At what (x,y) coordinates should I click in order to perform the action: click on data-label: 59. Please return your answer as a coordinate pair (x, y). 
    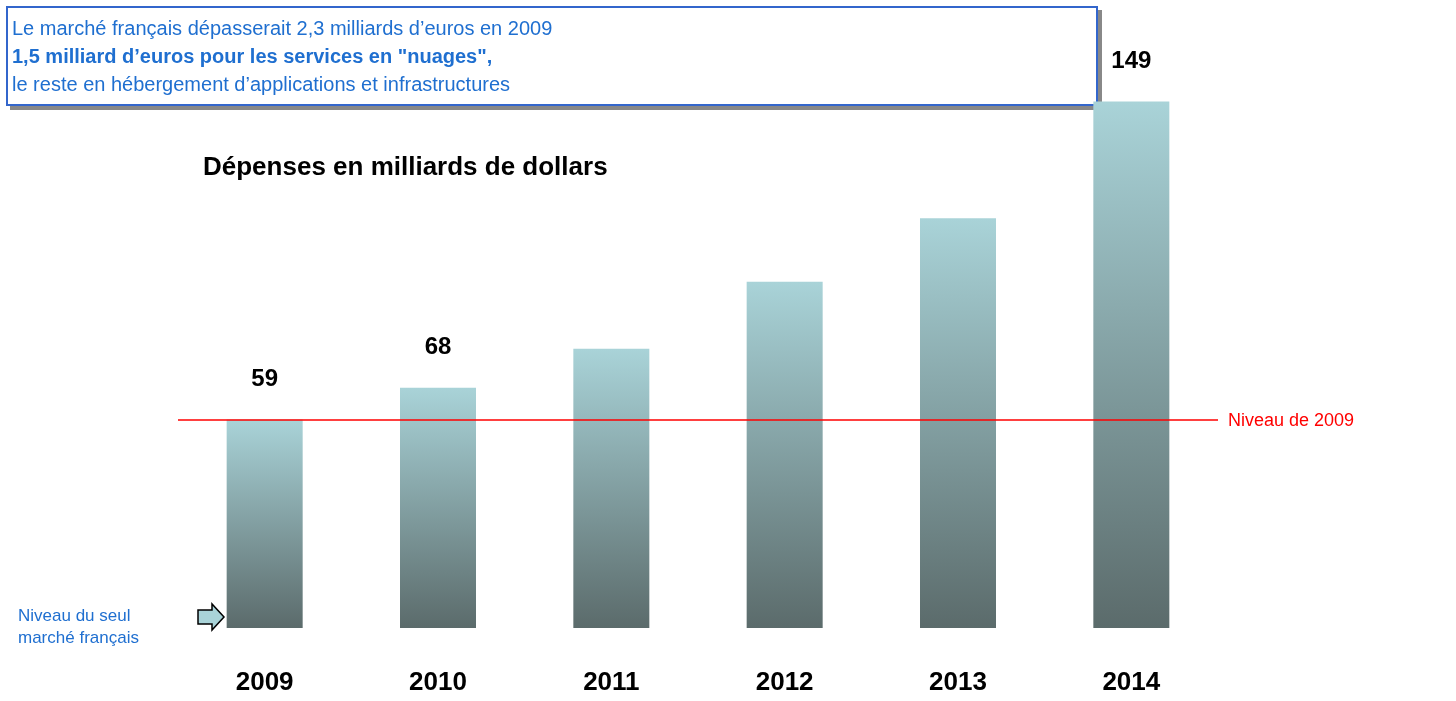
    Looking at the image, I should click on (265, 378).